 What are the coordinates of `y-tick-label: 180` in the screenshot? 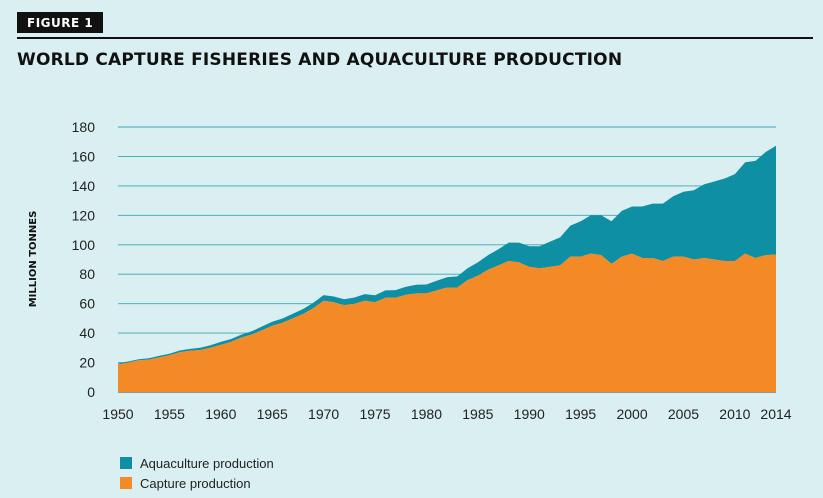 It's located at (84, 127).